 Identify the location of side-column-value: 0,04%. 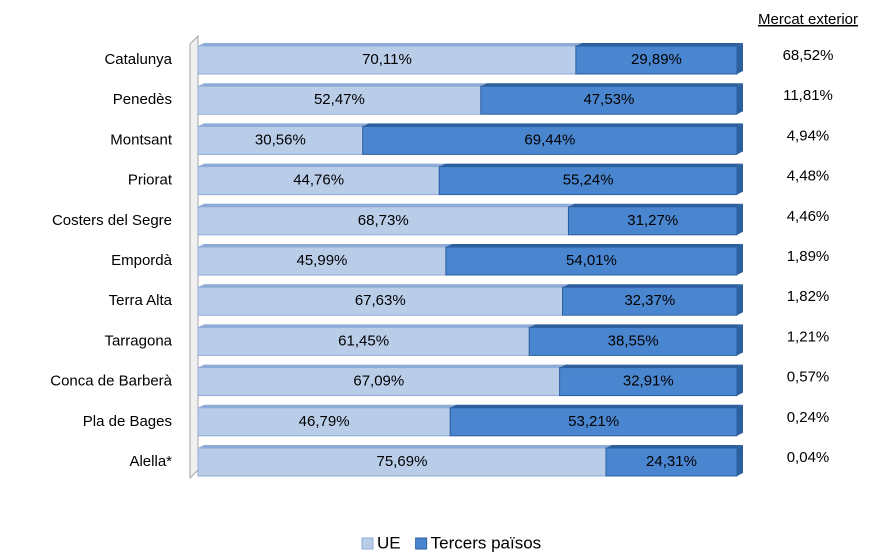
(808, 457).